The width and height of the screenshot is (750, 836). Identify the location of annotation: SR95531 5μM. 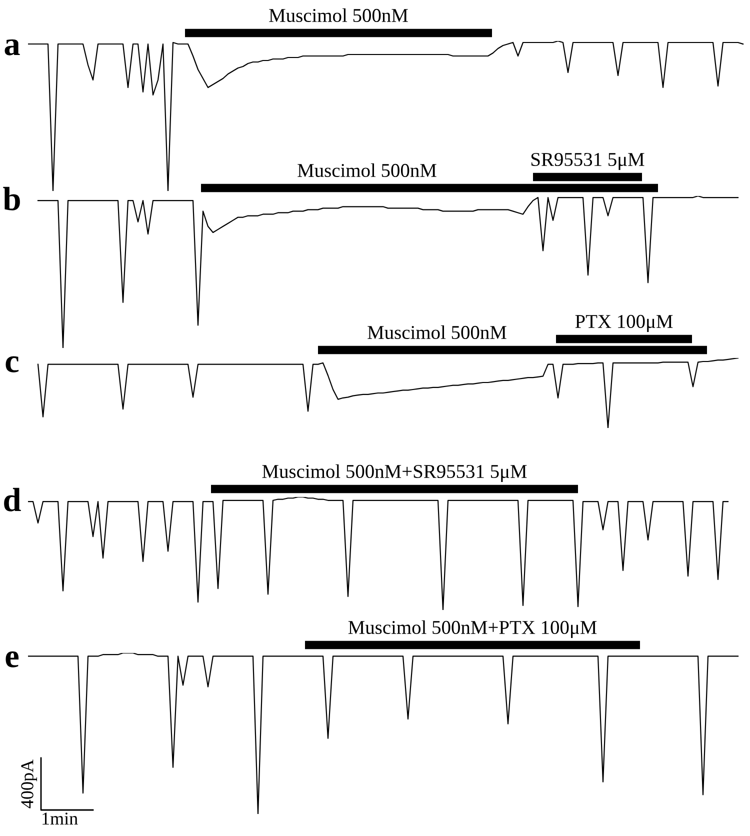
(587, 161).